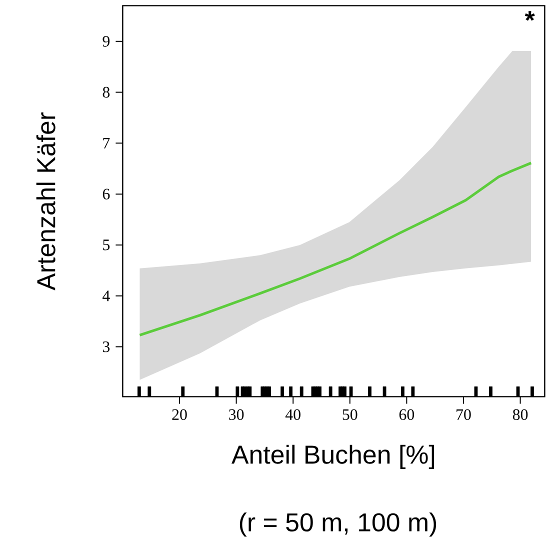  What do you see at coordinates (46, 201) in the screenshot?
I see `y-axis-title: Artenzahl Käfer` at bounding box center [46, 201].